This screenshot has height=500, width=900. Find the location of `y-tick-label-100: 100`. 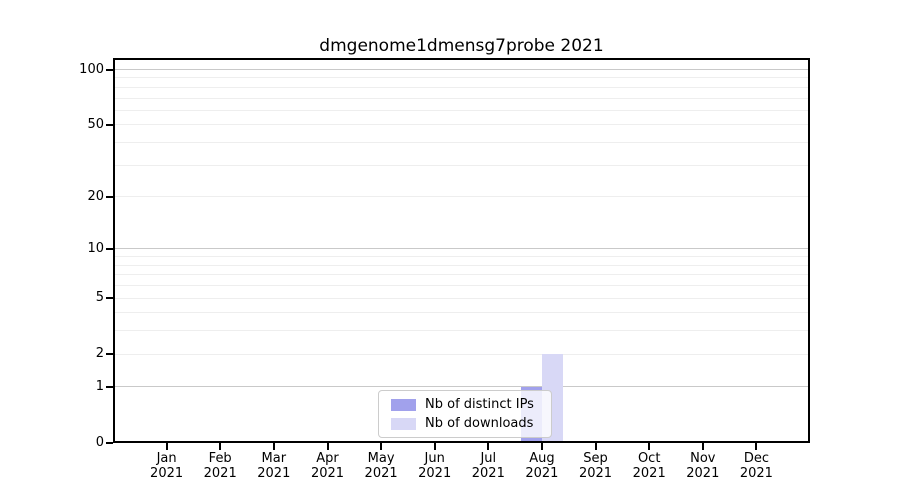

y-tick-label-100: 100 is located at coordinates (91, 69).